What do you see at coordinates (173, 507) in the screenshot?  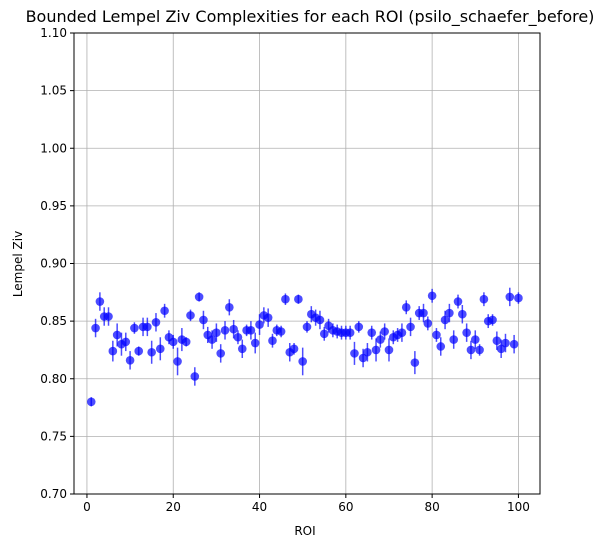 I see `x-tick-label: 20` at bounding box center [173, 507].